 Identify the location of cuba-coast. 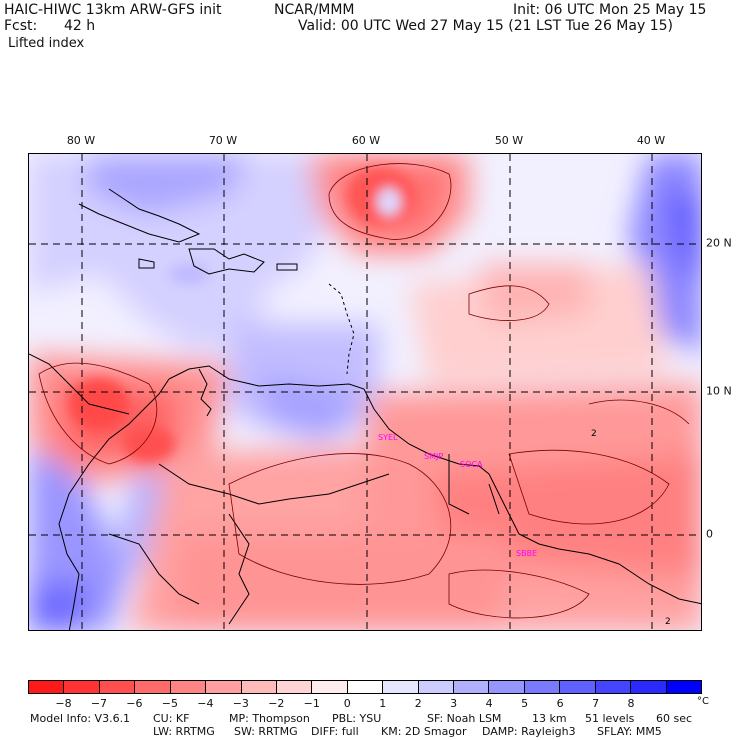
(139, 215).